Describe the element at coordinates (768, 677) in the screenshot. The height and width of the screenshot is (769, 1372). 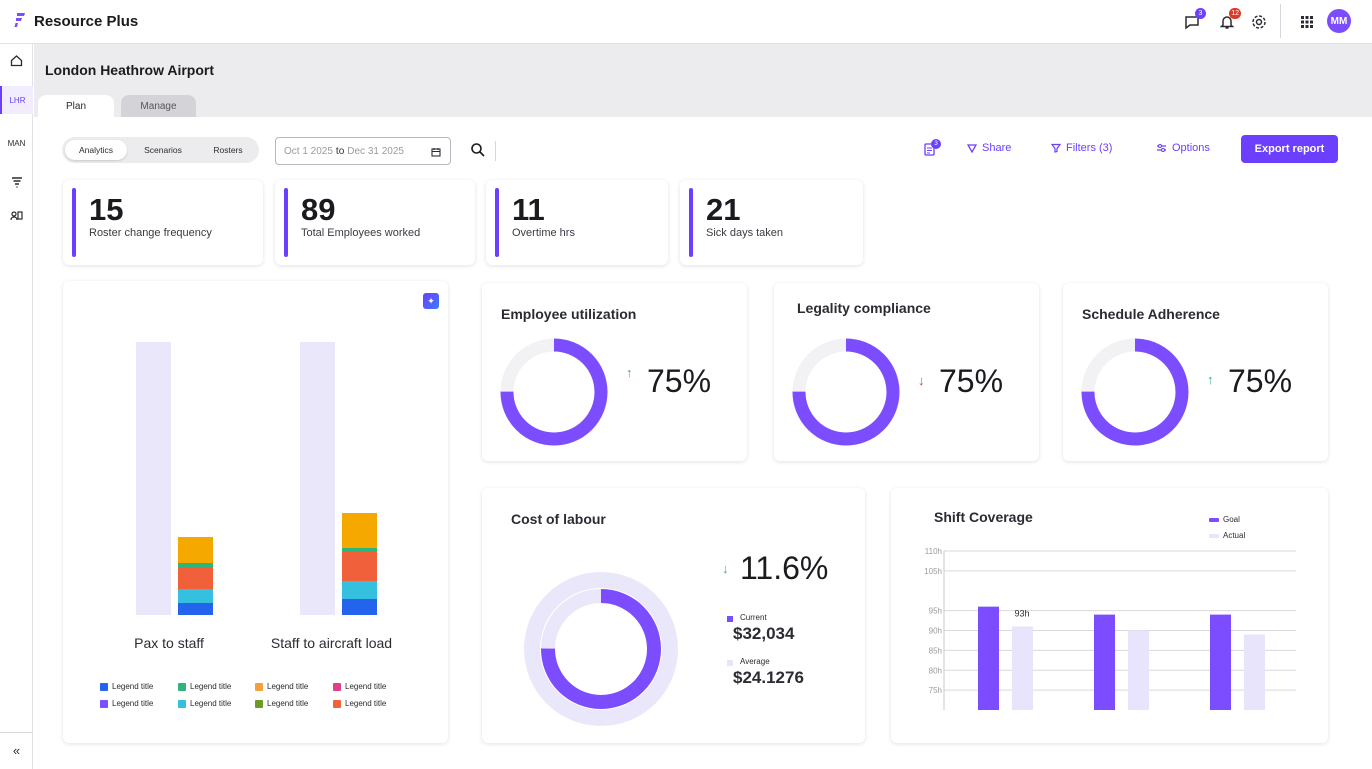
I see `average-value: $24.1276` at that location.